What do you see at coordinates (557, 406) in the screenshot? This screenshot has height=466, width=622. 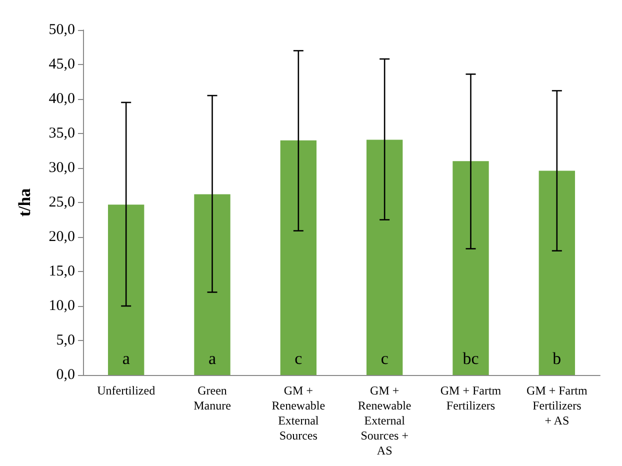 I see `x-tick-label: GM + Fartm Fertilizers + AS` at bounding box center [557, 406].